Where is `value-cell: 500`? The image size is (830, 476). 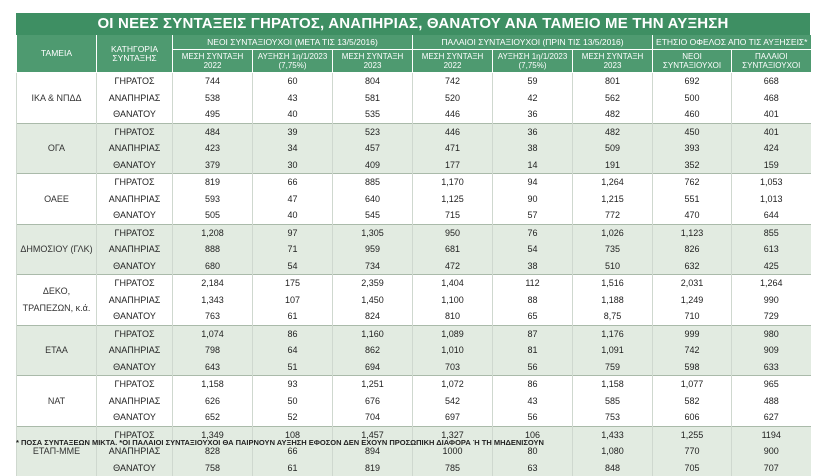 value-cell: 500 is located at coordinates (692, 98).